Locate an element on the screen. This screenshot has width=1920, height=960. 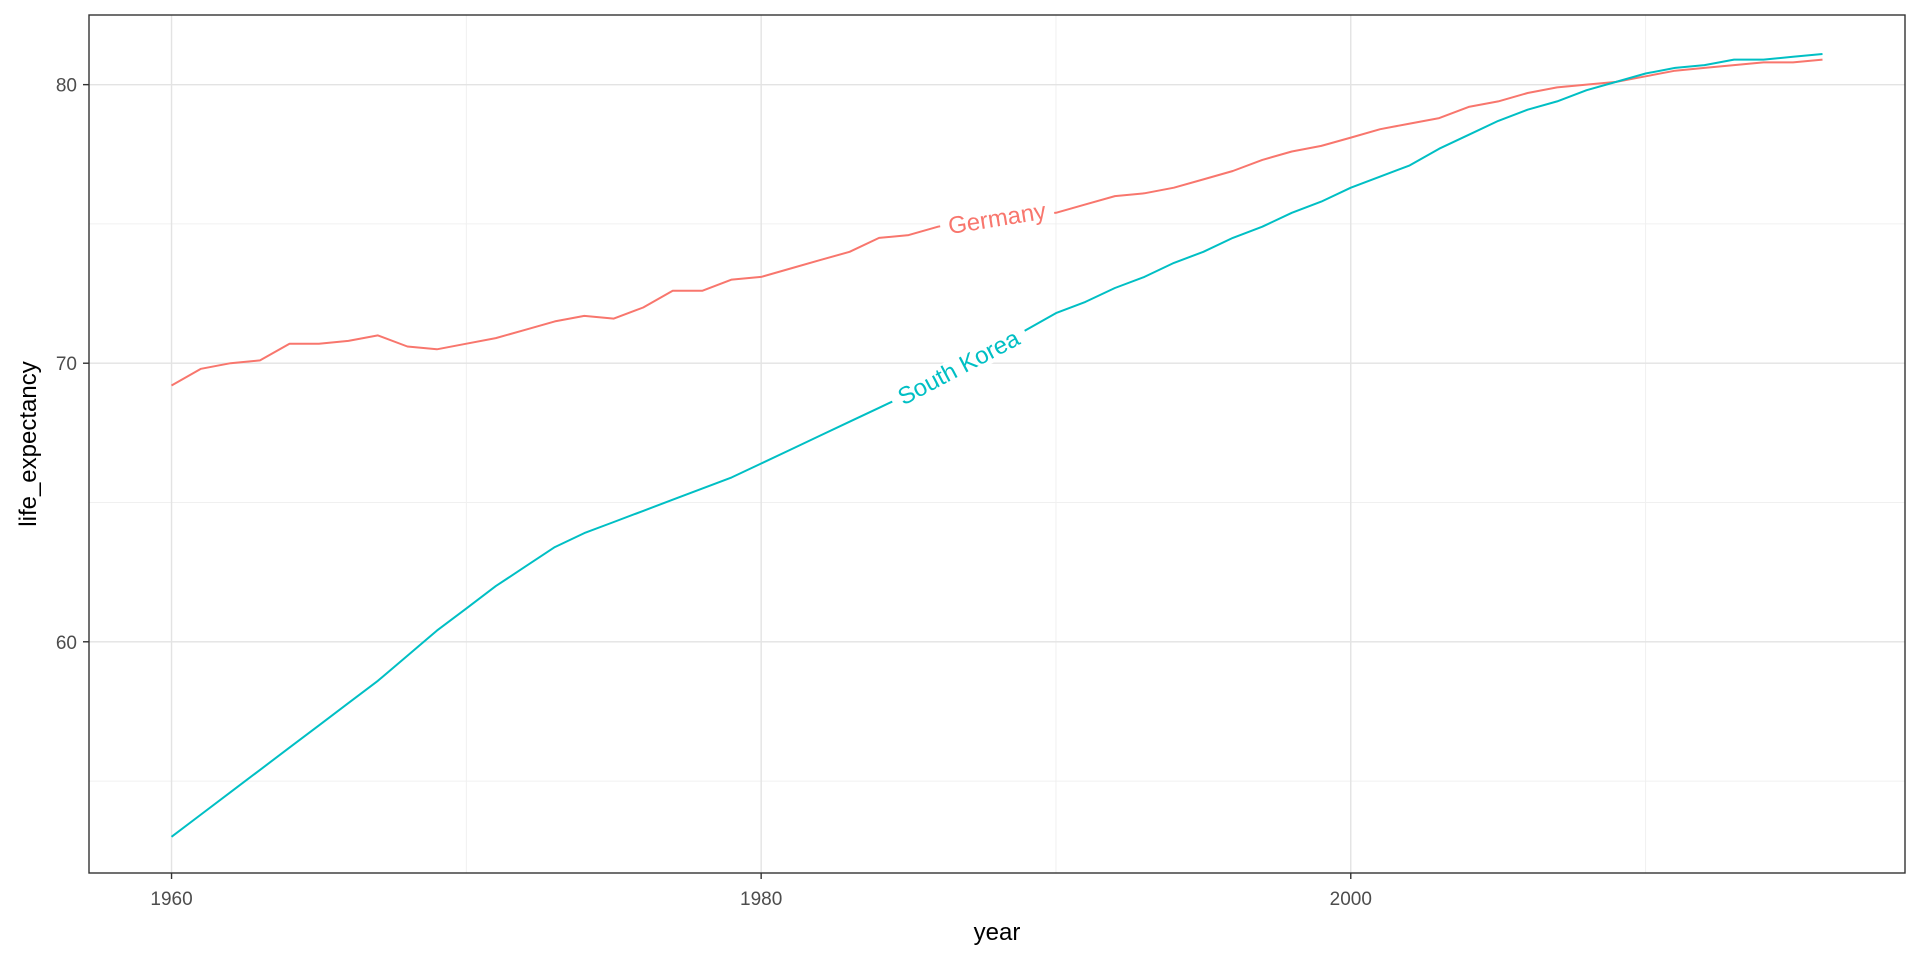
x-axis-title: year is located at coordinates (997, 932).